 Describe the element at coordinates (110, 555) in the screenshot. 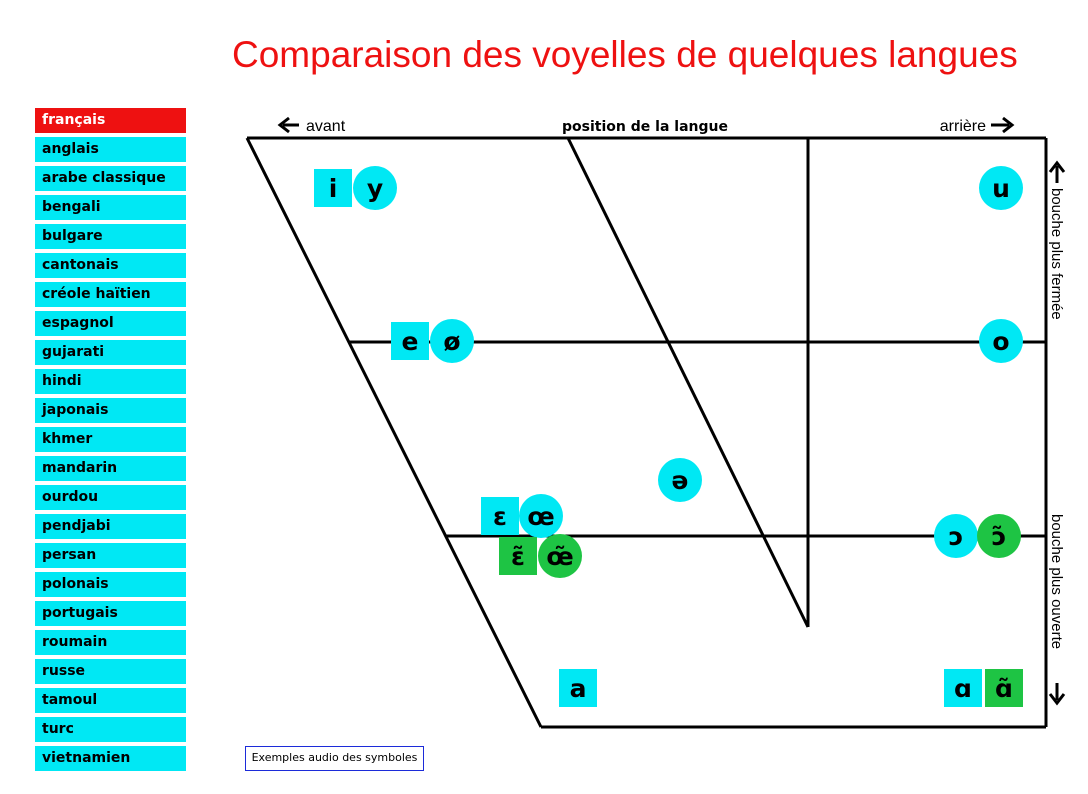

I see `language-item: persan` at that location.